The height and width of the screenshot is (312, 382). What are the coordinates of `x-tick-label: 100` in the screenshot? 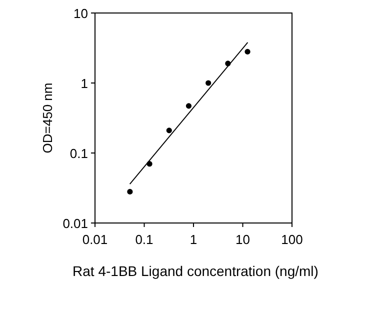 It's located at (292, 239).